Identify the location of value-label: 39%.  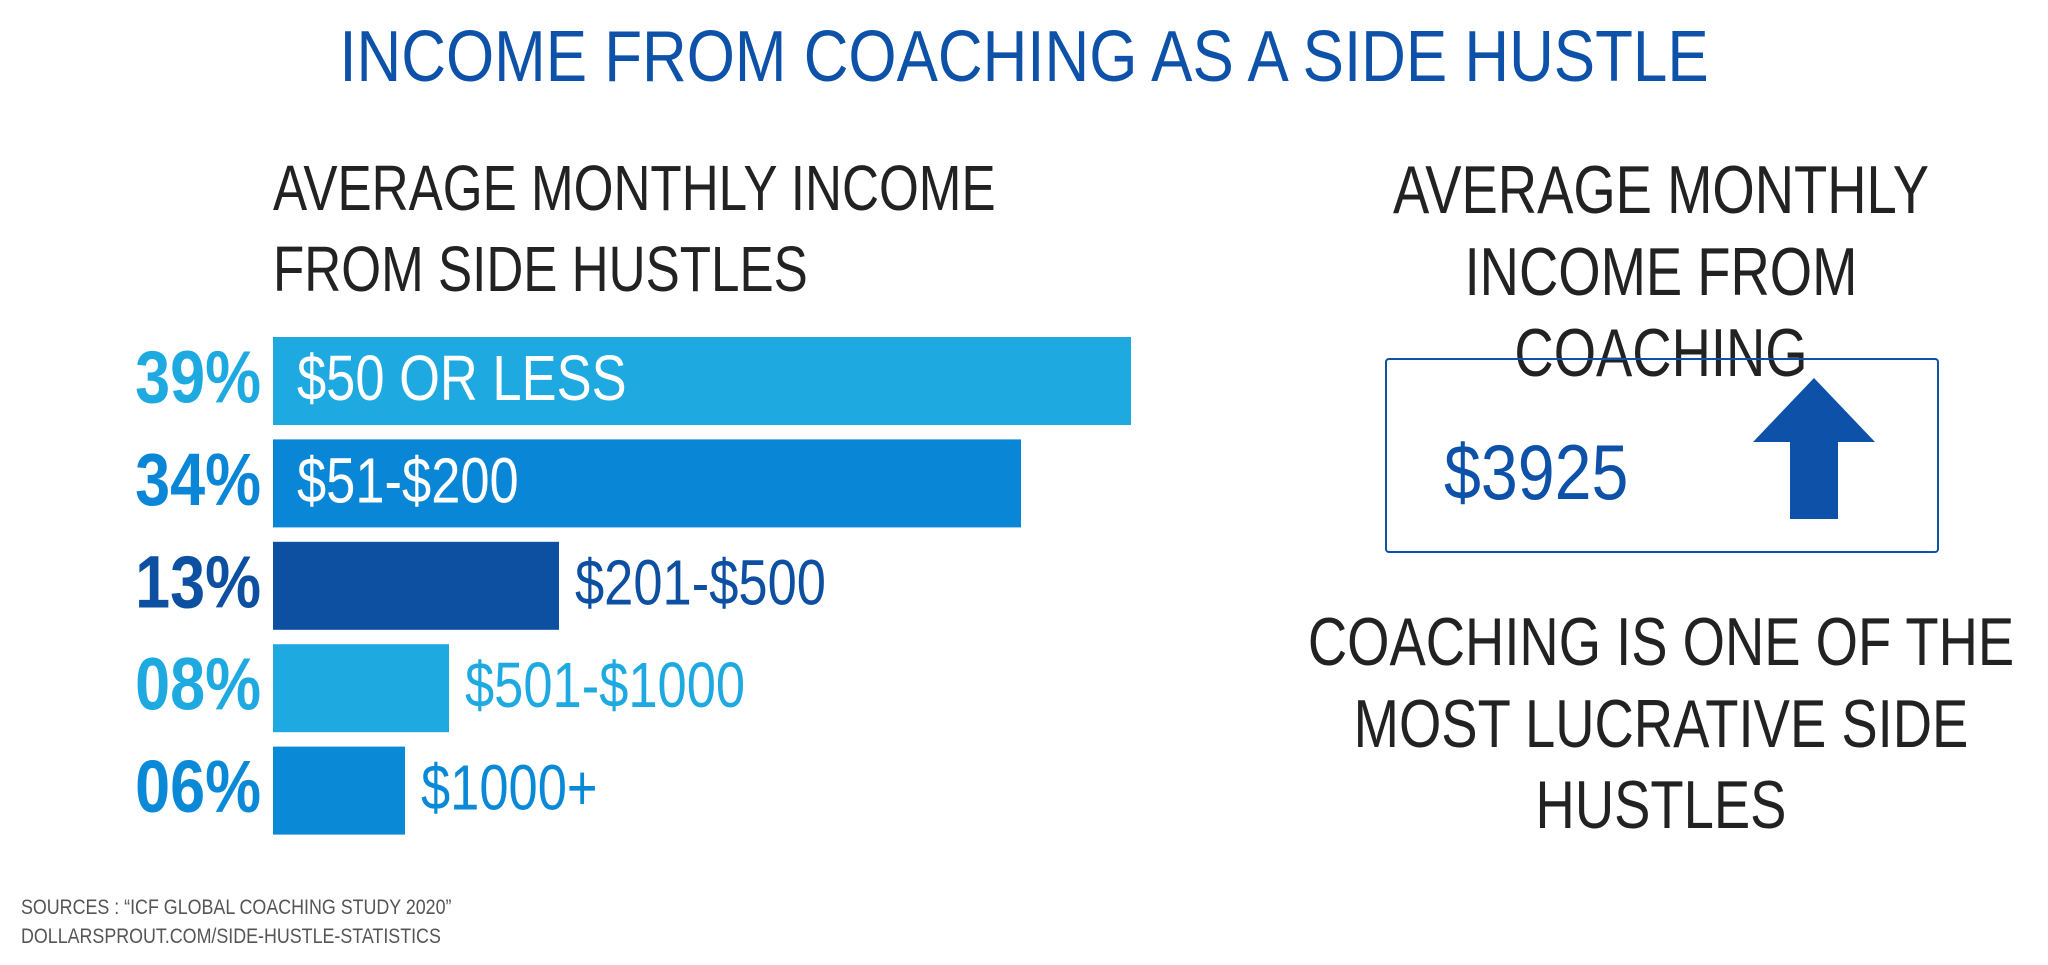
(198, 377).